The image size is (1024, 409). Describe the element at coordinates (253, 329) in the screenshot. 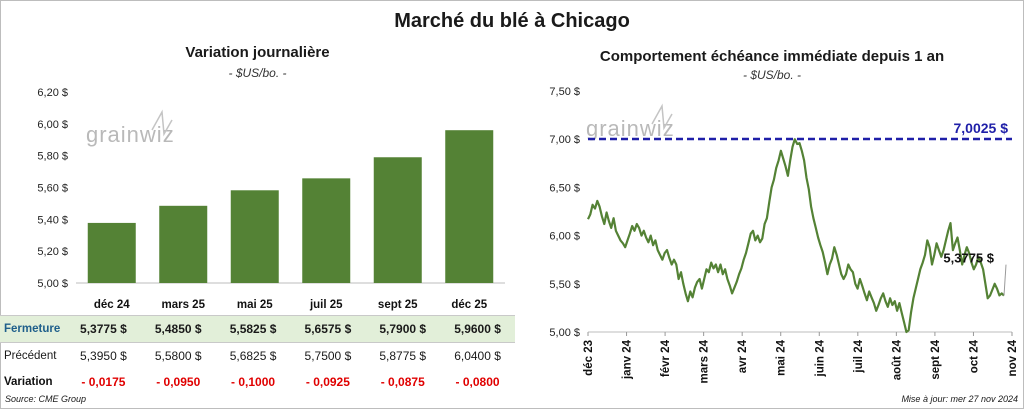

I see `table-cell: 5,5825 $` at that location.